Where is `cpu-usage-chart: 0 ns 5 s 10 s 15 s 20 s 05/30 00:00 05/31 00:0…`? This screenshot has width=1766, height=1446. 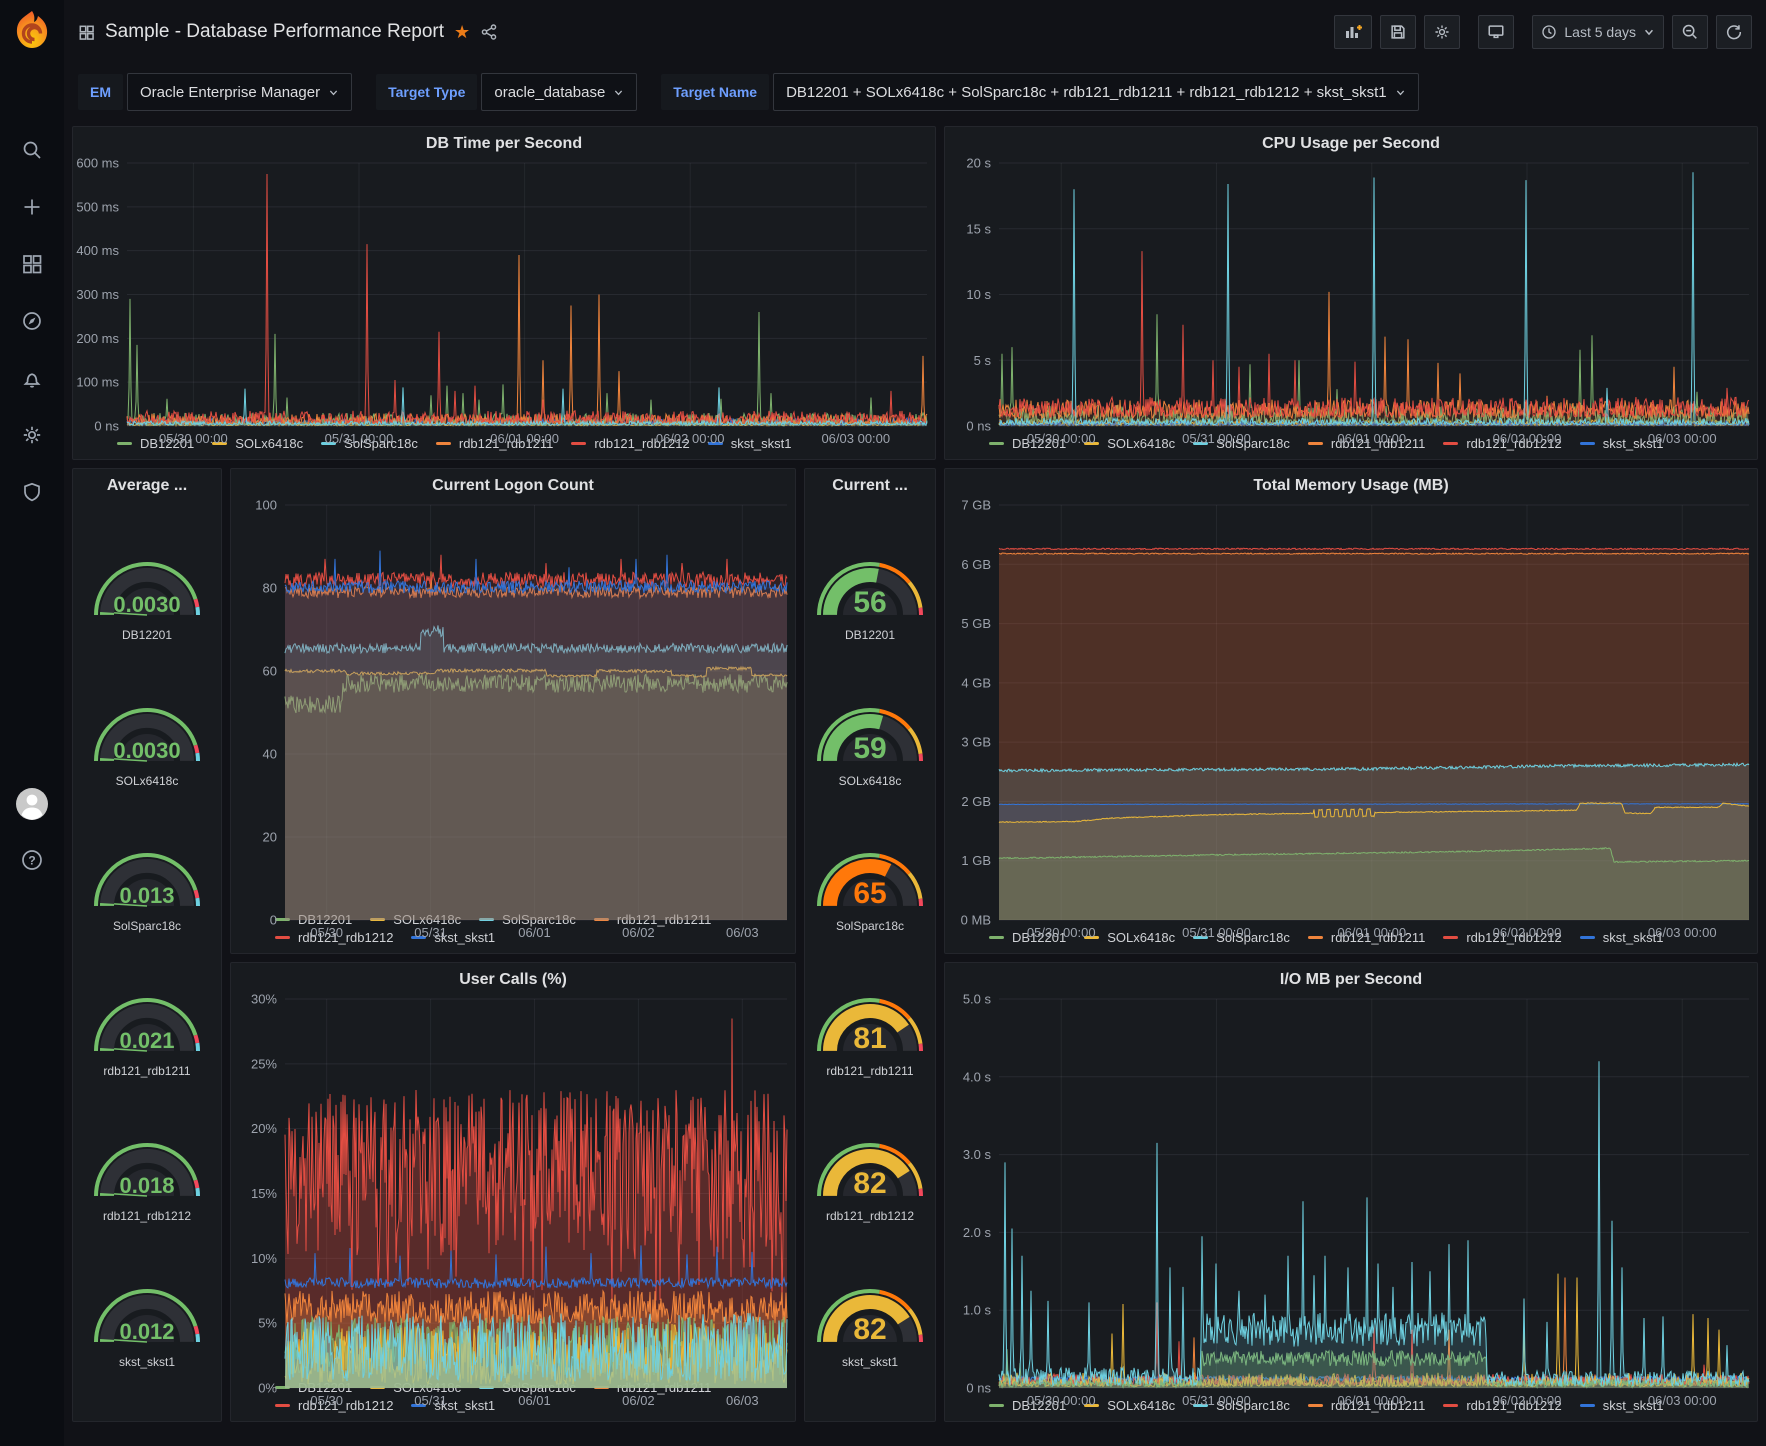
cpu-usage-chart: 0 ns 5 s 10 s 15 s 20 s 05/30 00:00 05/31 00:0… is located at coordinates (1351, 300).